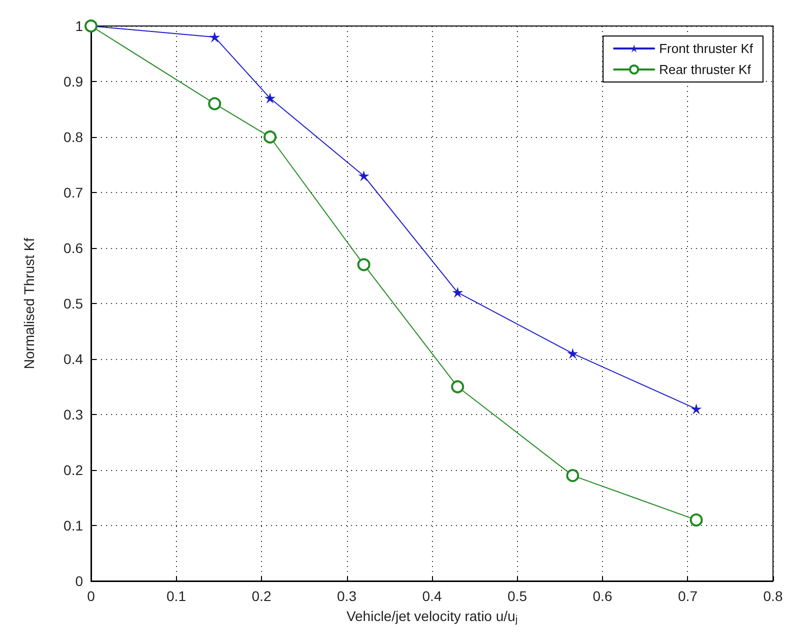 This screenshot has width=806, height=638. What do you see at coordinates (74, 248) in the screenshot?
I see `y-tick-label: 0.6` at bounding box center [74, 248].